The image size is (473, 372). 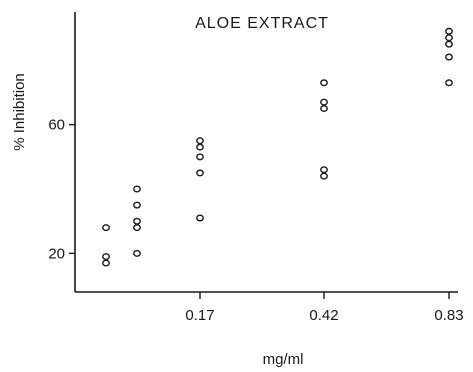 I want to click on x-tick-label: 0.17, so click(x=199, y=315).